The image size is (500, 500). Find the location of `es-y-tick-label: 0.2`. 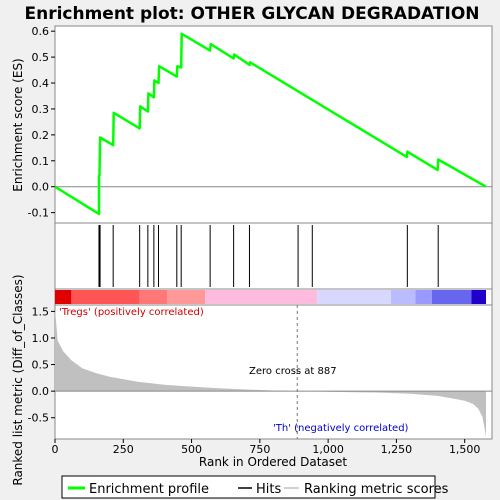

es-y-tick-label: 0.2 is located at coordinates (41, 135).